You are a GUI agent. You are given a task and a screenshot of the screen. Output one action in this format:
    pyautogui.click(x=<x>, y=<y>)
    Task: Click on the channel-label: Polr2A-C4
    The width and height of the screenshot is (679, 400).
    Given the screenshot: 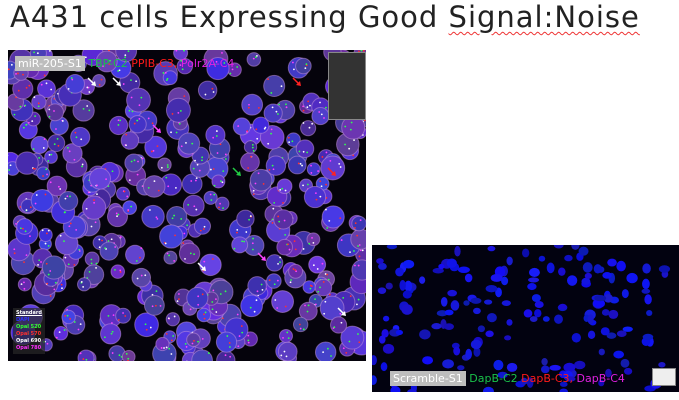 What is the action you would take?
    pyautogui.click(x=207, y=63)
    